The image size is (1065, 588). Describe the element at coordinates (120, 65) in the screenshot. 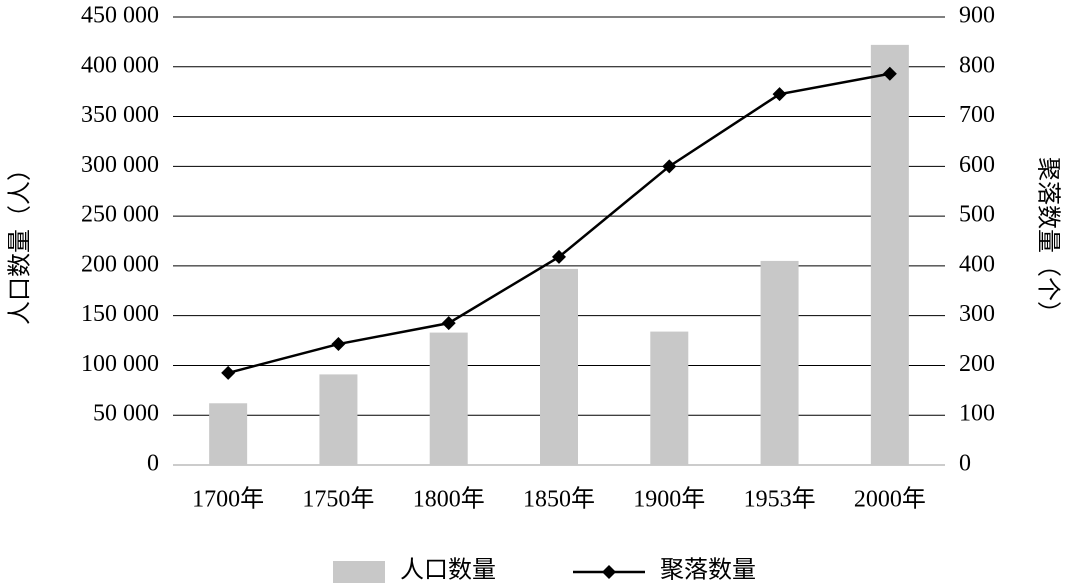

I see `y-tick-label: 400 000` at that location.